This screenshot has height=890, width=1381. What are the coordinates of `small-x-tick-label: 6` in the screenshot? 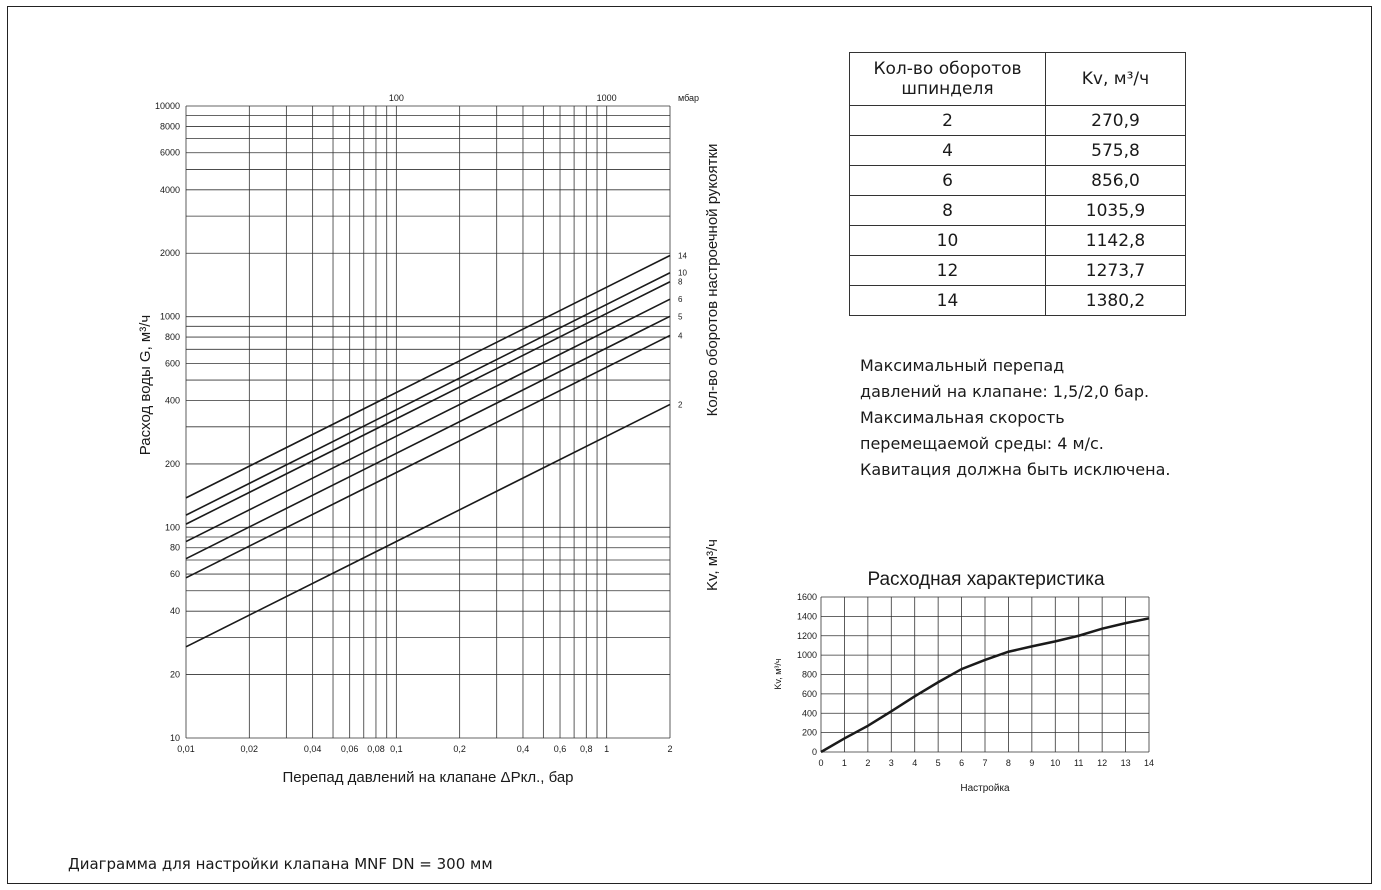 It's located at (961, 763).